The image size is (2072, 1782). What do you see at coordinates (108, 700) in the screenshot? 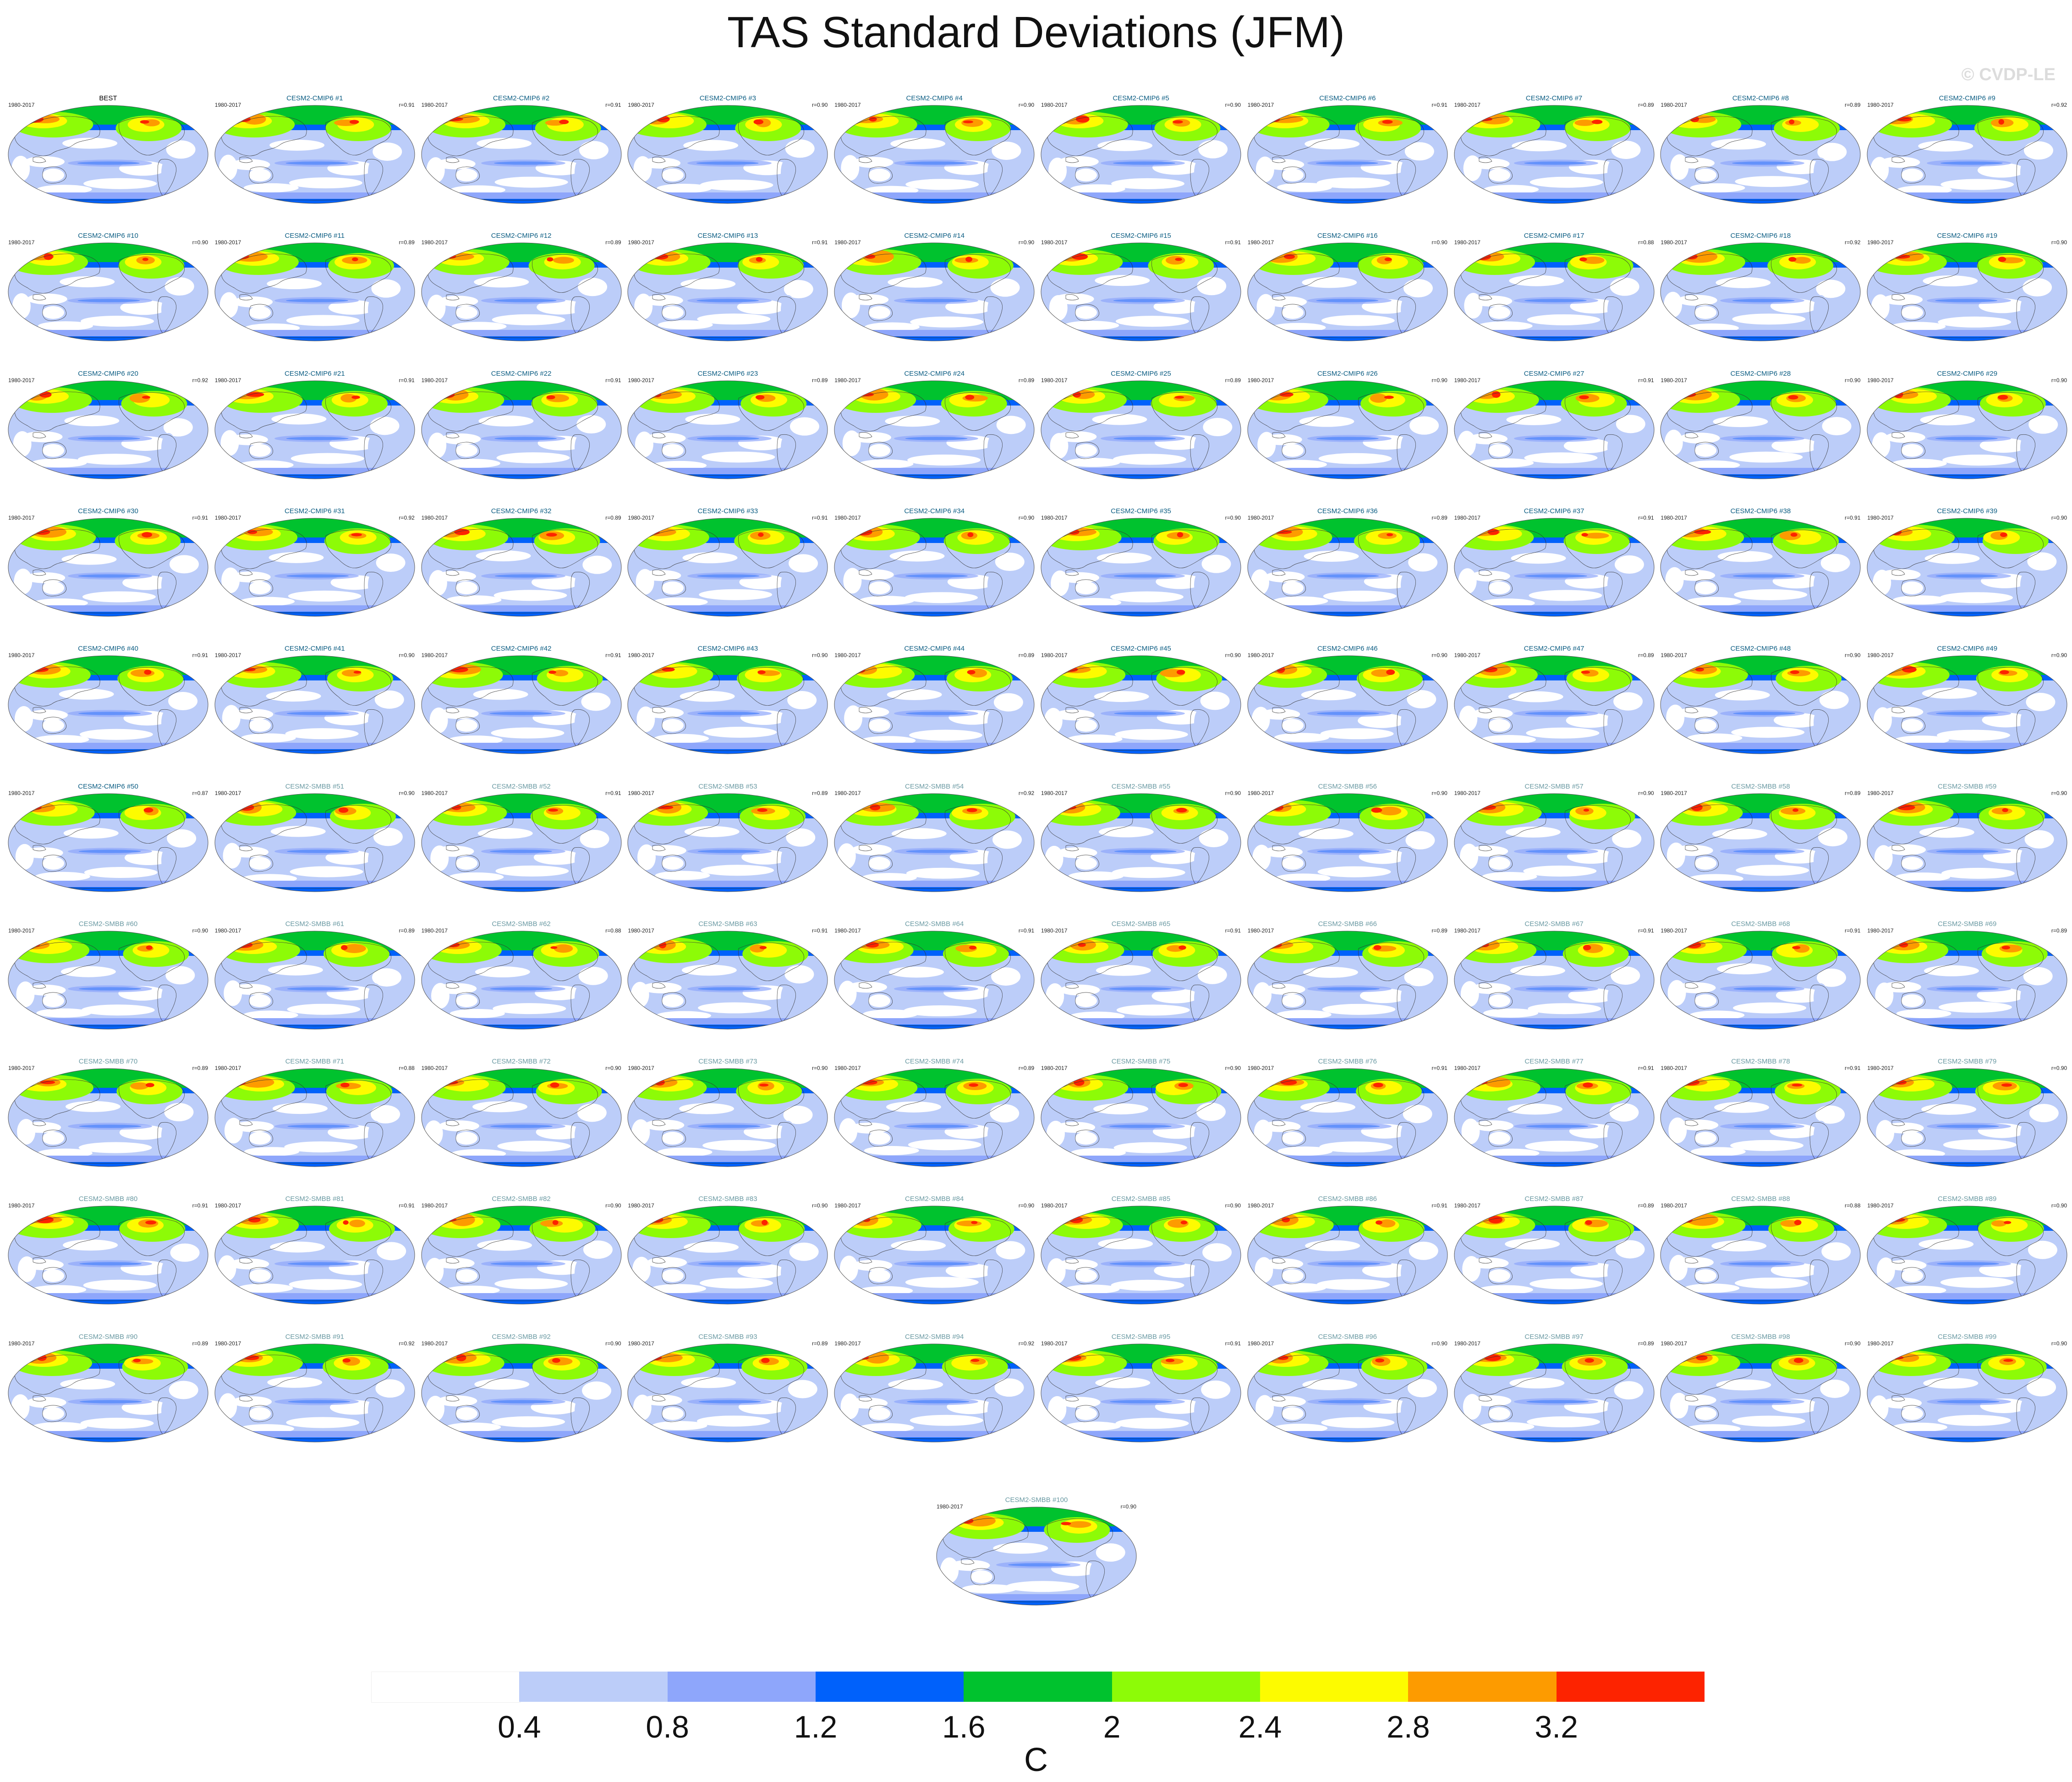
I see `map-panel: CESM2-CMIP6 #40 1980-2017 r=0.91` at bounding box center [108, 700].